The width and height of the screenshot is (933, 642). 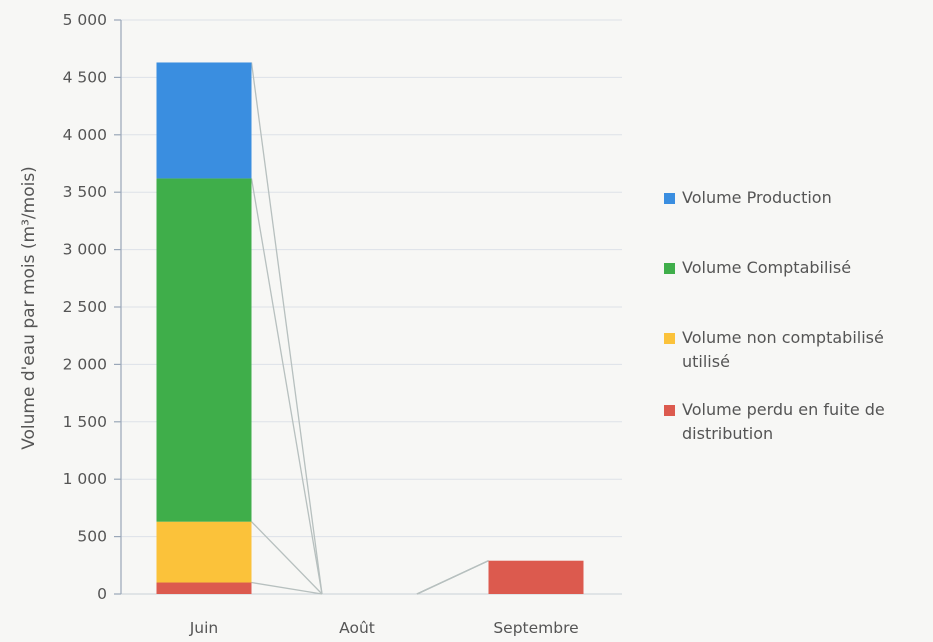 What do you see at coordinates (535, 628) in the screenshot?
I see `x-tick-label: Septembre` at bounding box center [535, 628].